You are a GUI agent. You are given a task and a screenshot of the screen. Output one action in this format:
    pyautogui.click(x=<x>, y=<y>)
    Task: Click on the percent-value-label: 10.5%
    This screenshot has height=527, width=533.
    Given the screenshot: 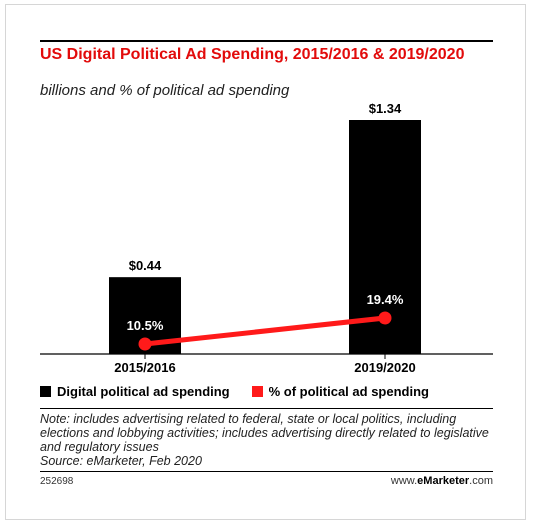 What is the action you would take?
    pyautogui.click(x=145, y=325)
    